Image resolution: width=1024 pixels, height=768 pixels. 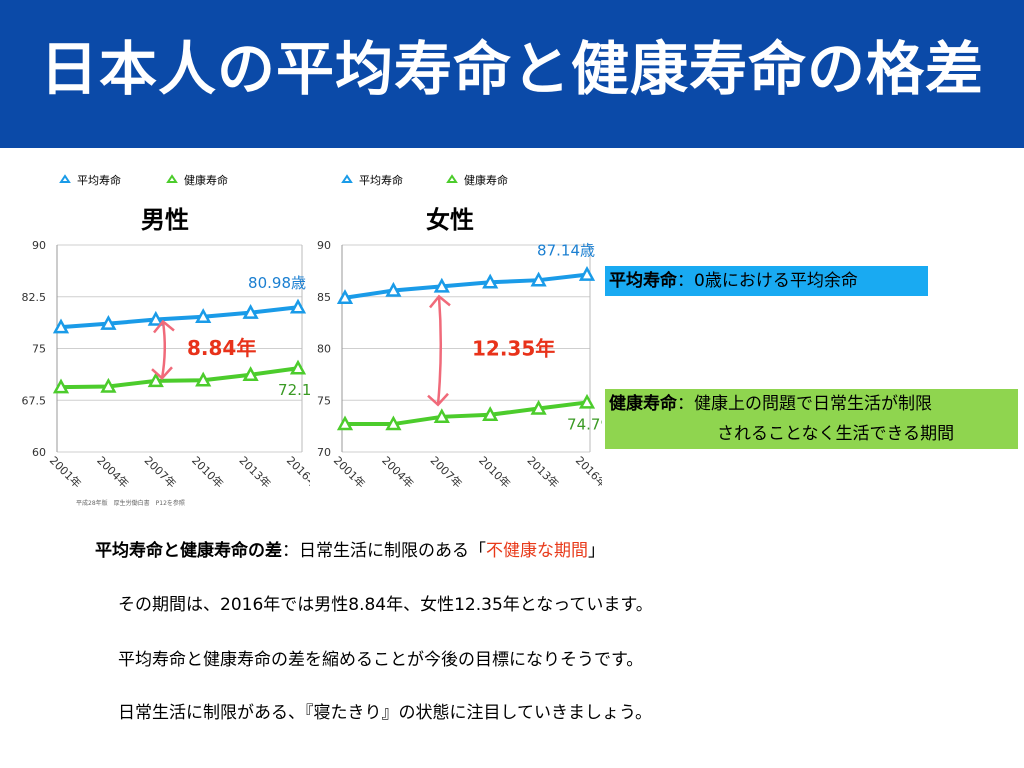 I want to click on y-tick-label: 67.5, so click(x=34, y=400).